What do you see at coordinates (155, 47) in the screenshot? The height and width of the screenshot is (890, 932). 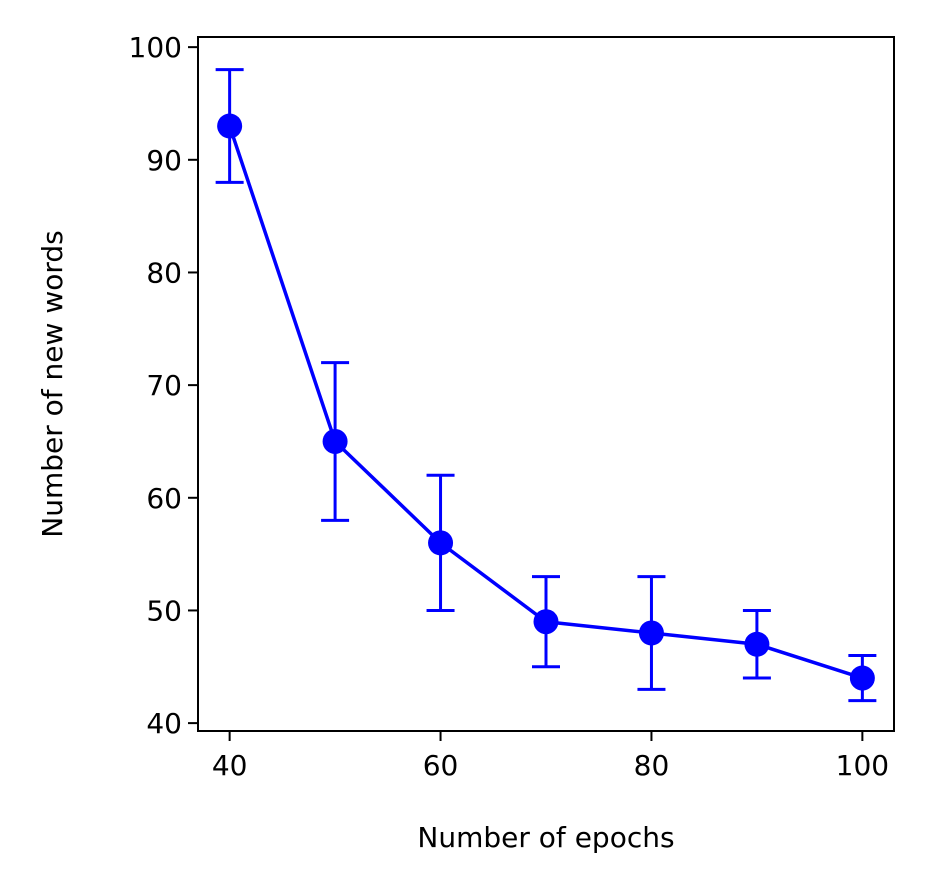 I see `y-tick-label: 100` at bounding box center [155, 47].